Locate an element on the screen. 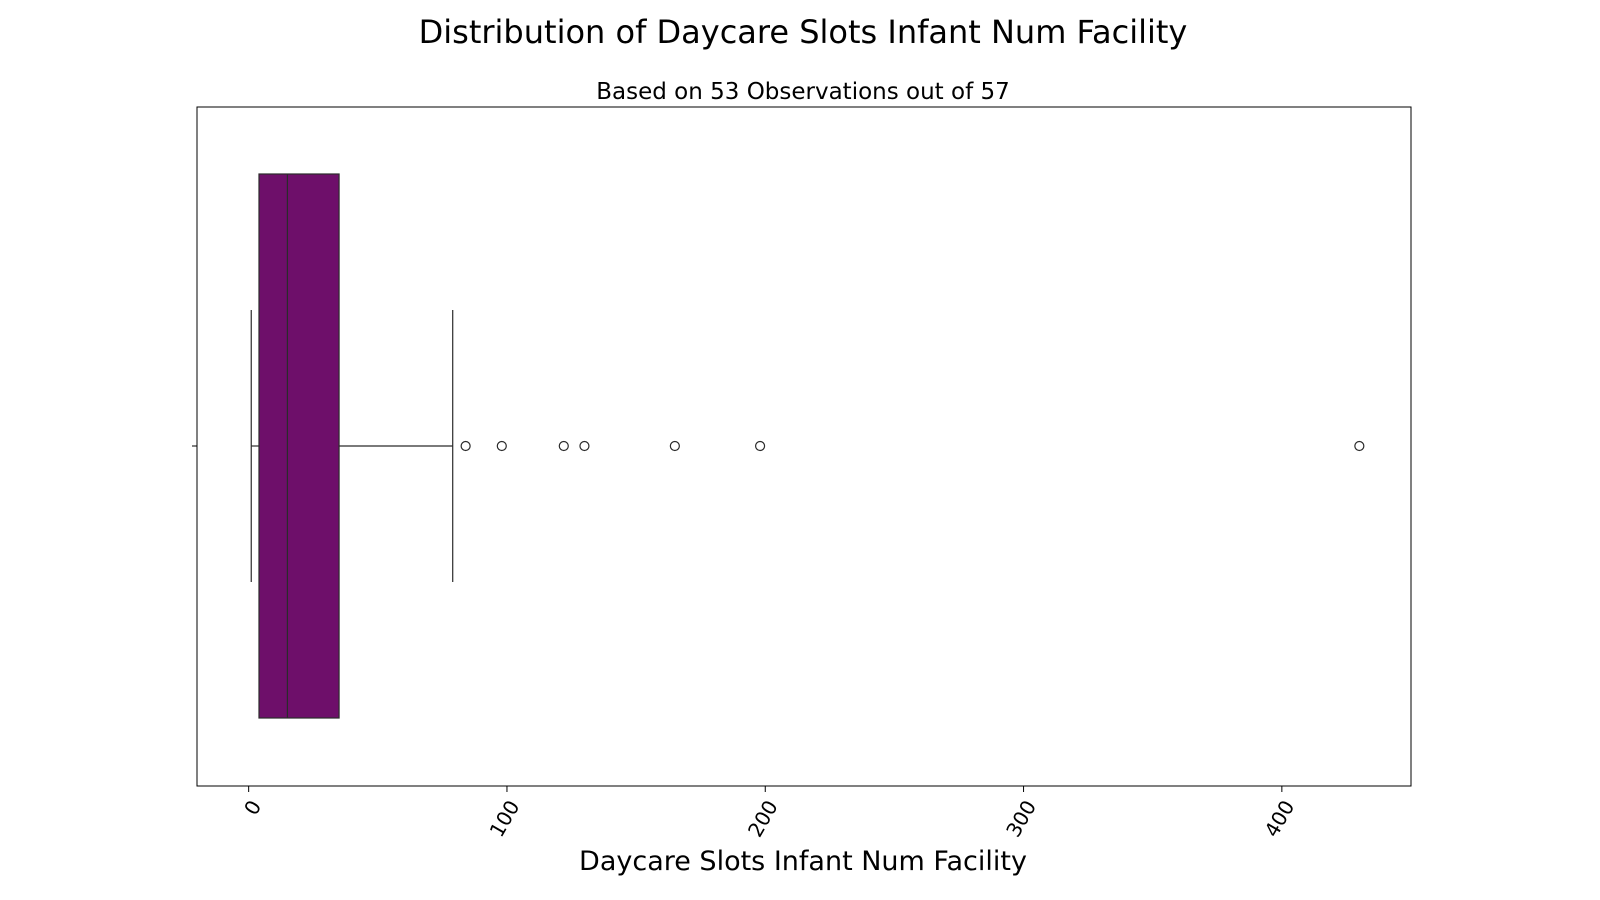 Image resolution: width=1600 pixels, height=900 pixels. x-axis-label: Daycare Slots Infant Num Facility is located at coordinates (803, 861).